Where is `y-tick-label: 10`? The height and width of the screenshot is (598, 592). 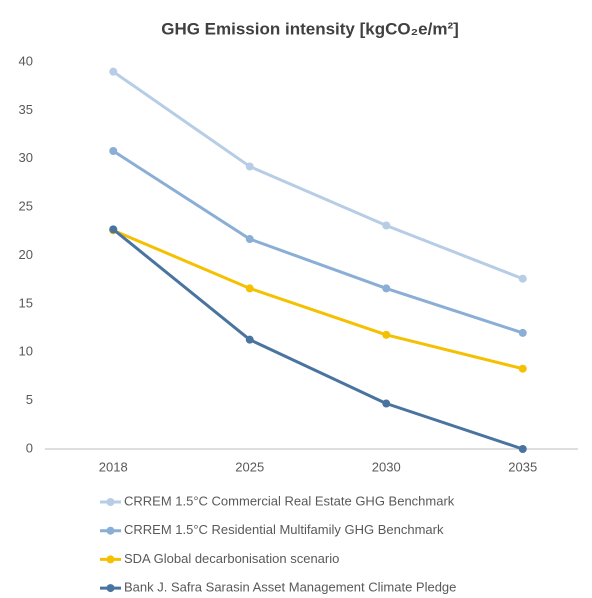 y-tick-label: 10 is located at coordinates (26, 351).